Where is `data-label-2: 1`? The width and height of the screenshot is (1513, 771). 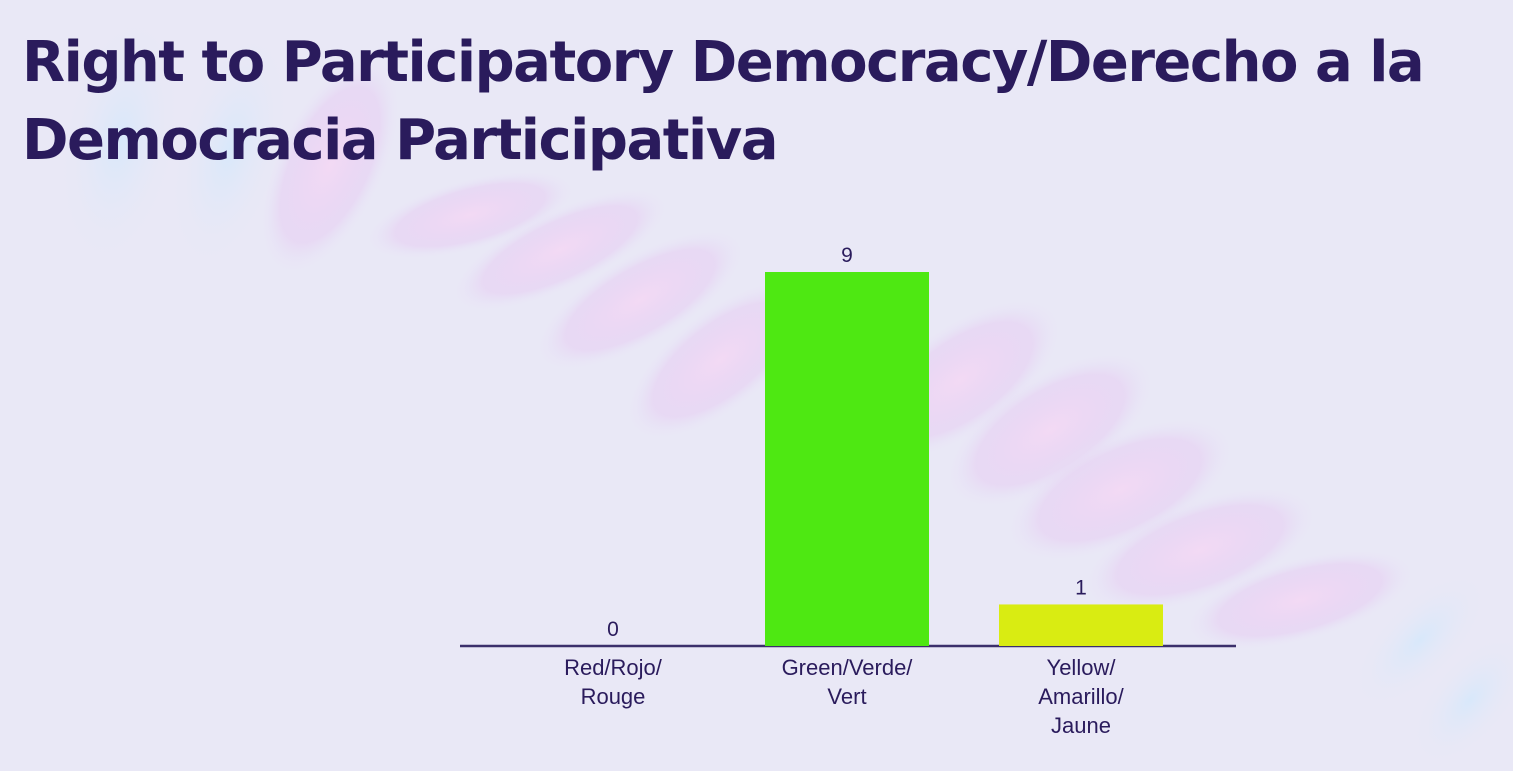 data-label-2: 1 is located at coordinates (1081, 587).